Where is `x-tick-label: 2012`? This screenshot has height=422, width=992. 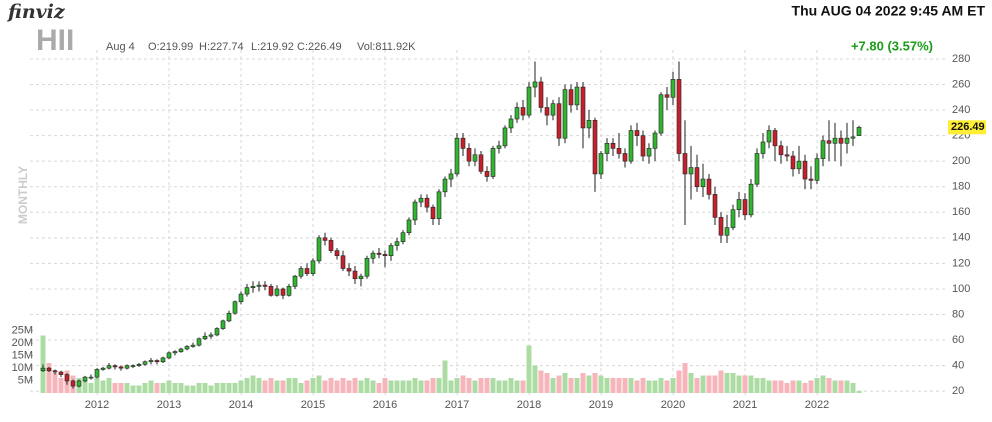 x-tick-label: 2012 is located at coordinates (97, 405).